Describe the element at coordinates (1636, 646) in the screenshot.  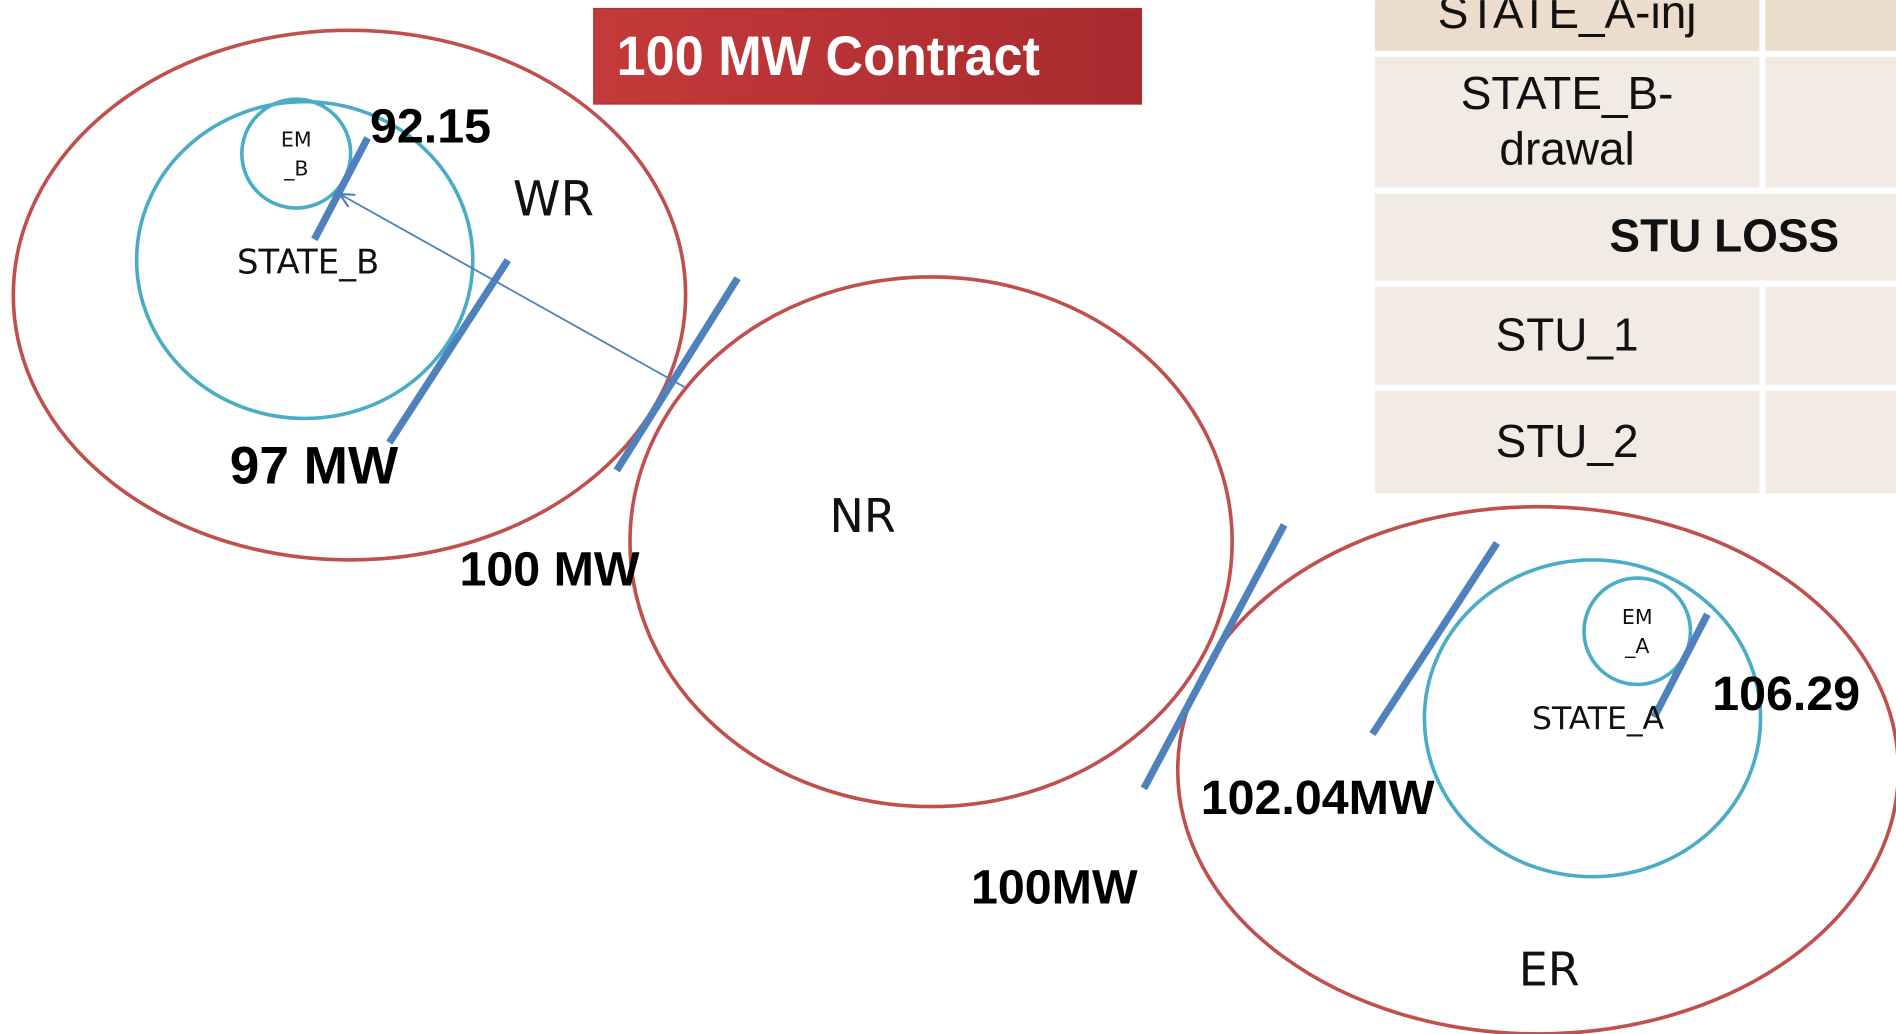
I see `meter-label: _A` at that location.